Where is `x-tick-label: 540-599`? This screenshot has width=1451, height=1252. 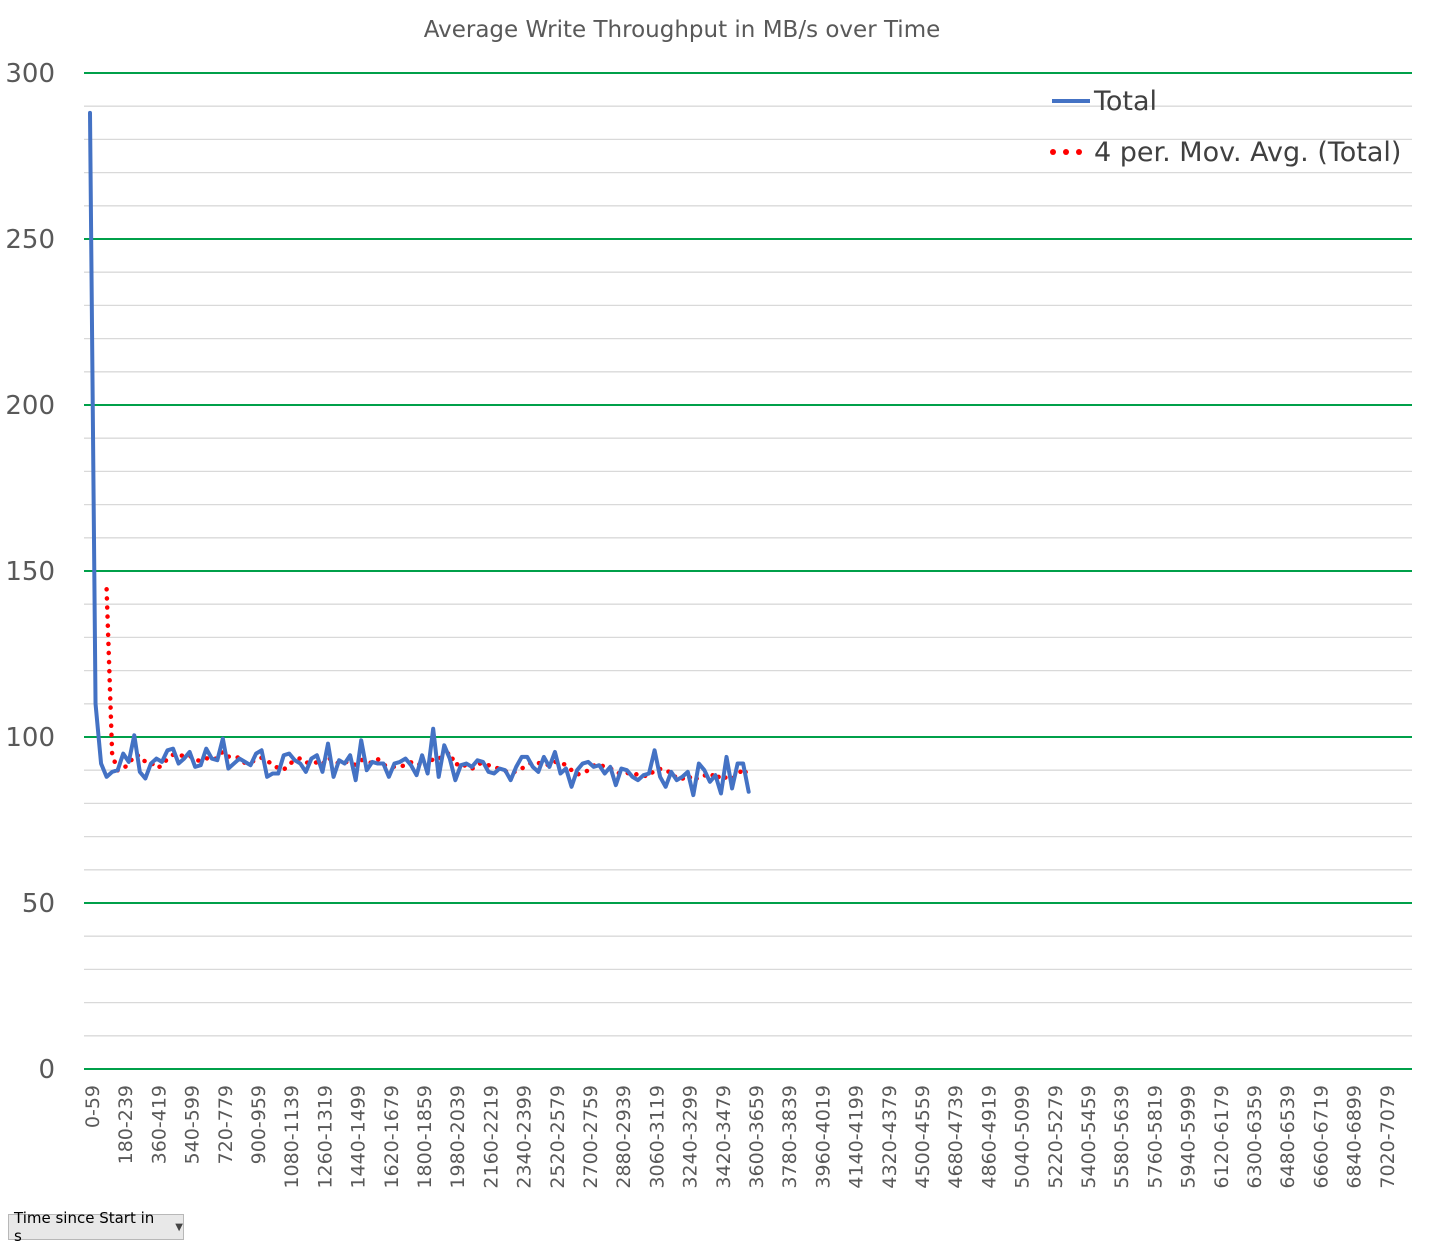
x-tick-label: 540-599 is located at coordinates (193, 1124).